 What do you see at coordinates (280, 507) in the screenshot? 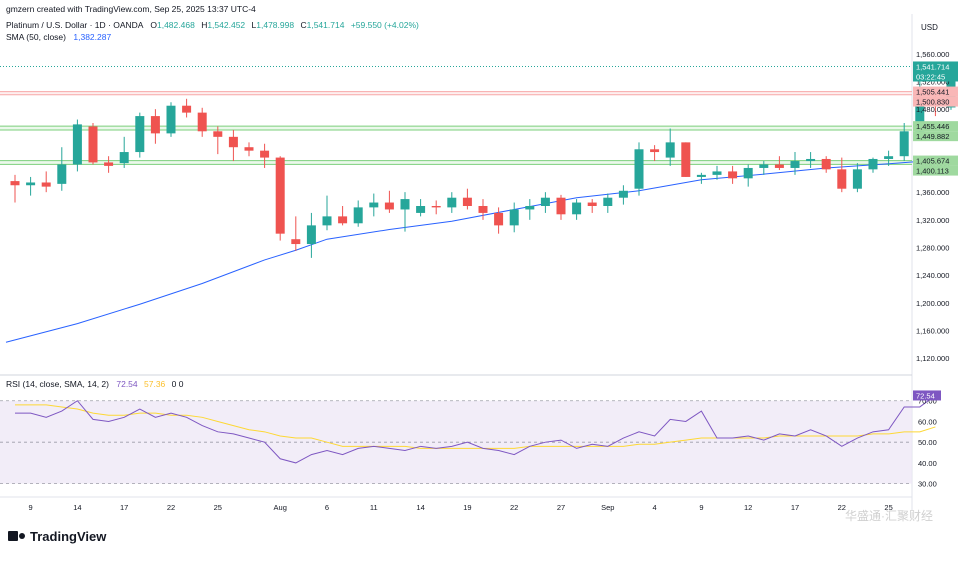
I see `time-tick-label: Aug` at bounding box center [280, 507].